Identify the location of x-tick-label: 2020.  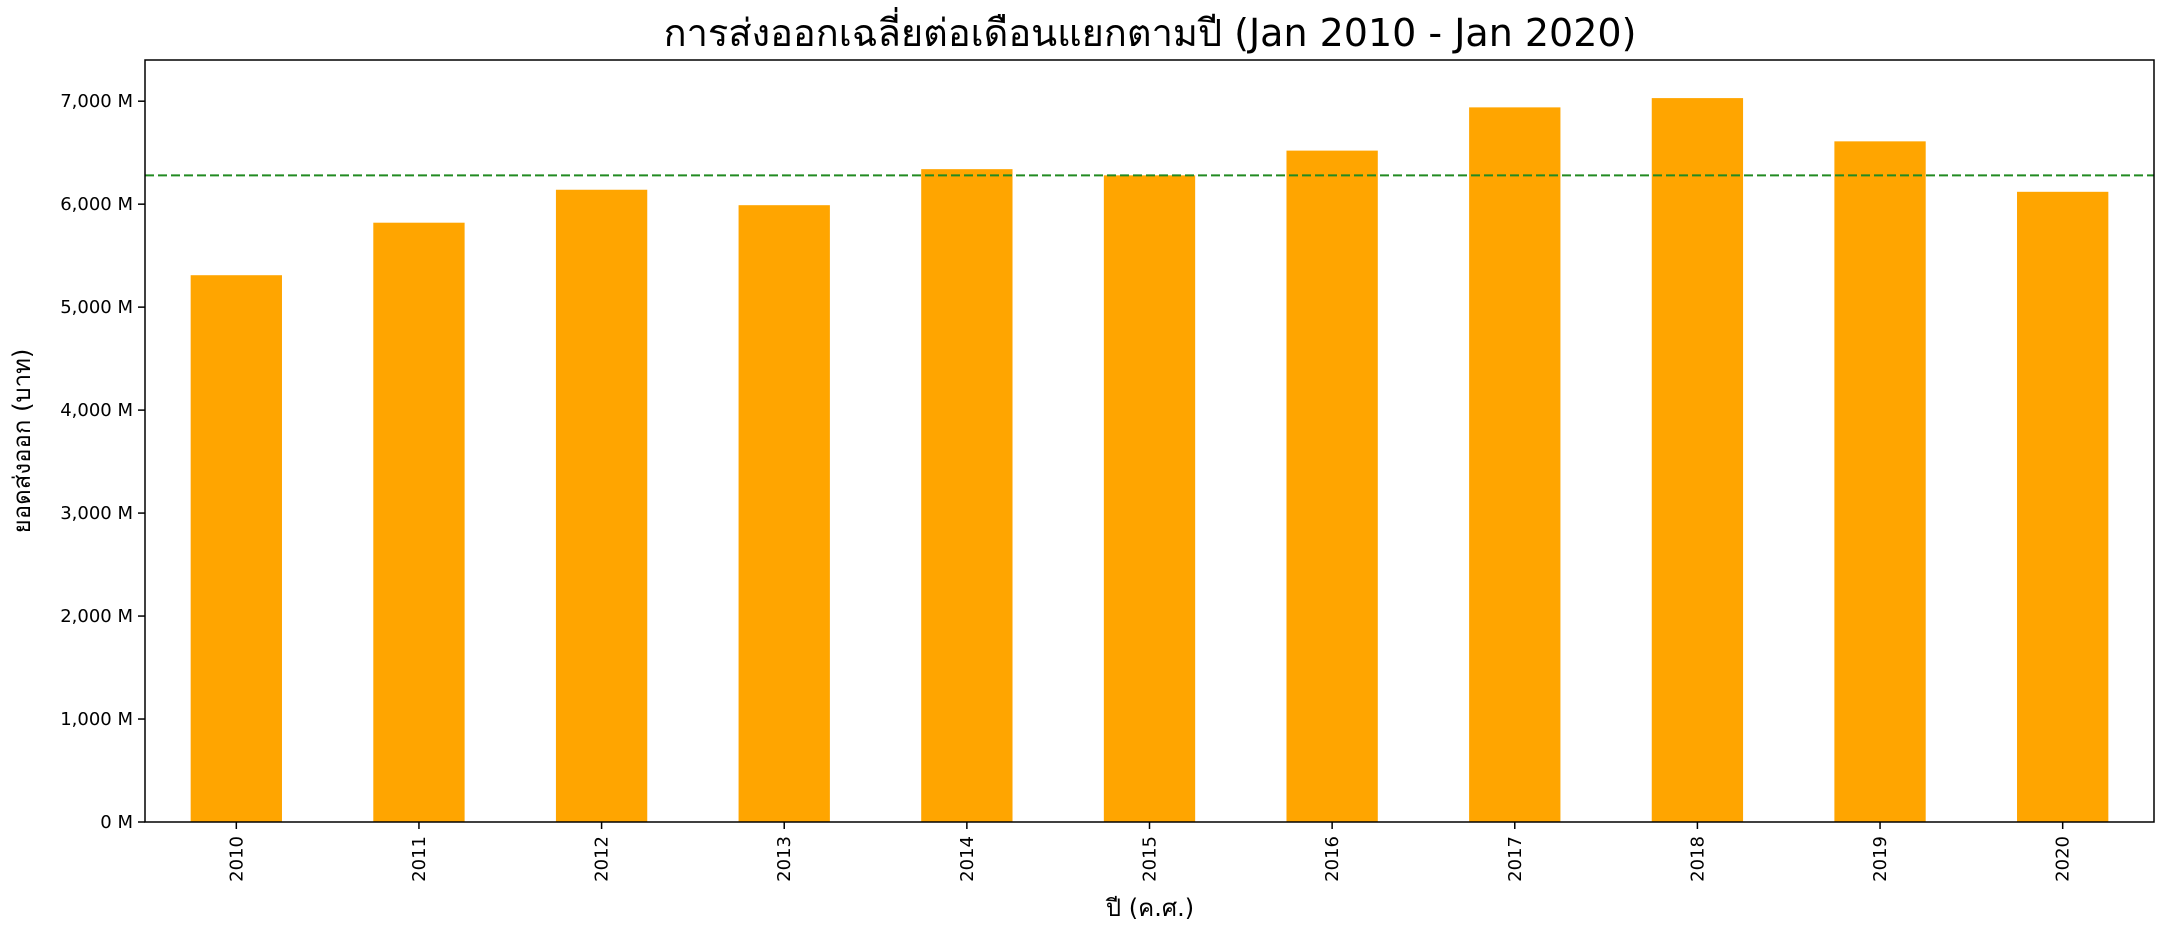
(2063, 859).